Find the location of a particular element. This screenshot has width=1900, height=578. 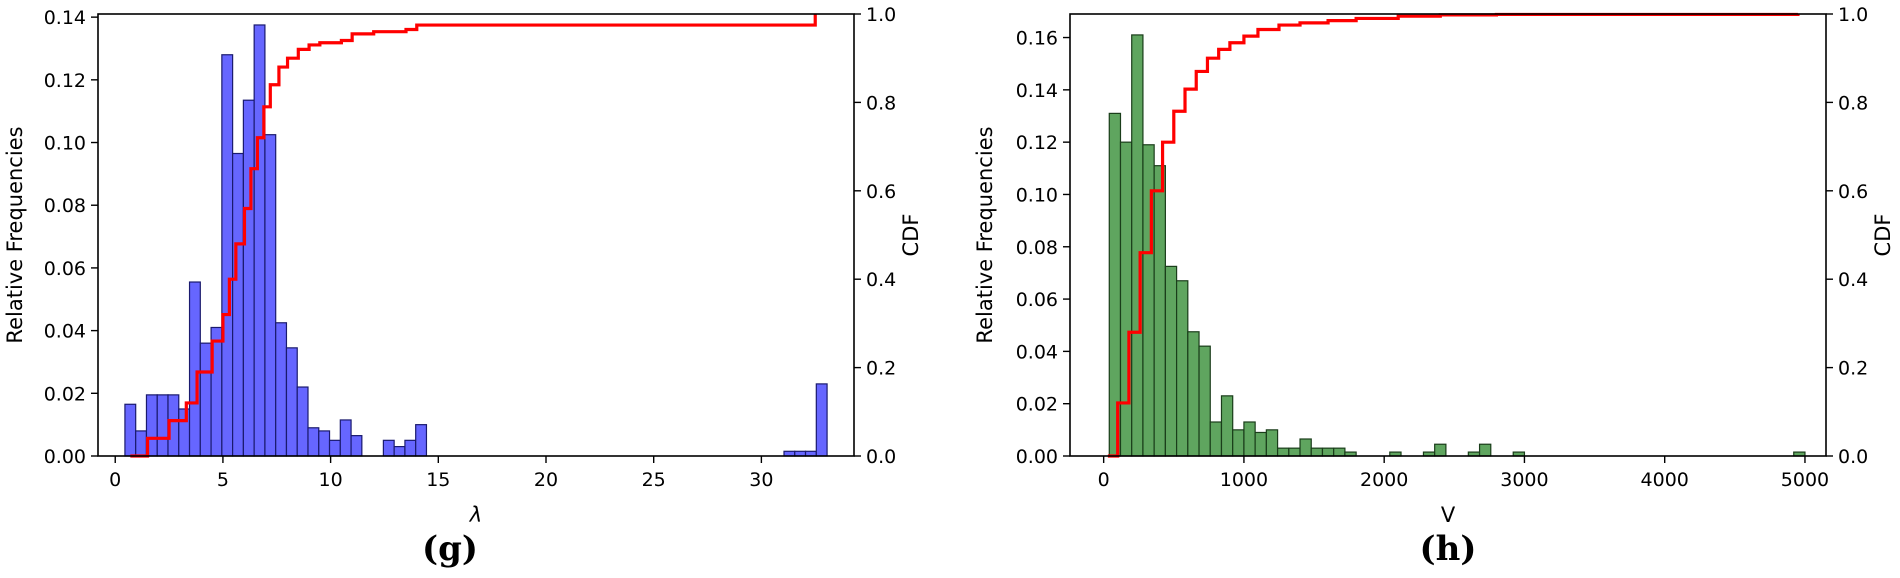

y-tick-label: 0.16 is located at coordinates (1037, 39).